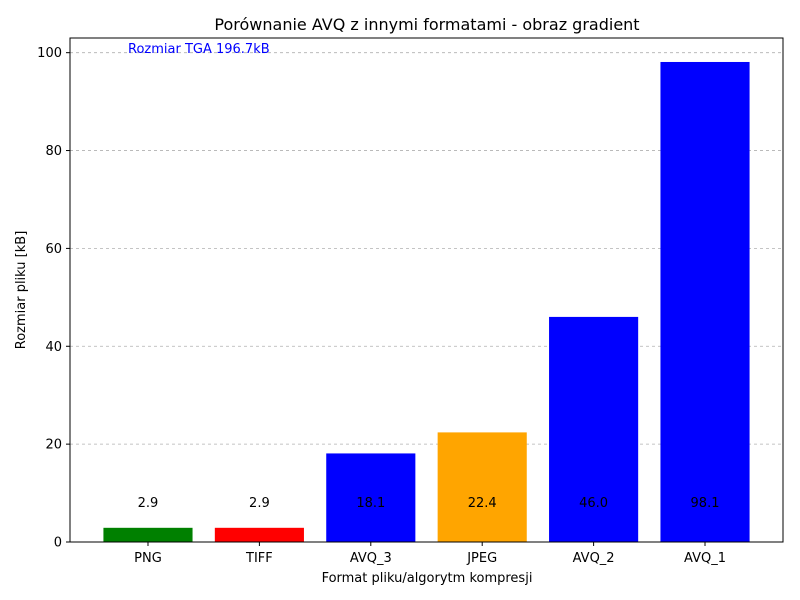  I want to click on y-tick-label: 100, so click(49, 53).